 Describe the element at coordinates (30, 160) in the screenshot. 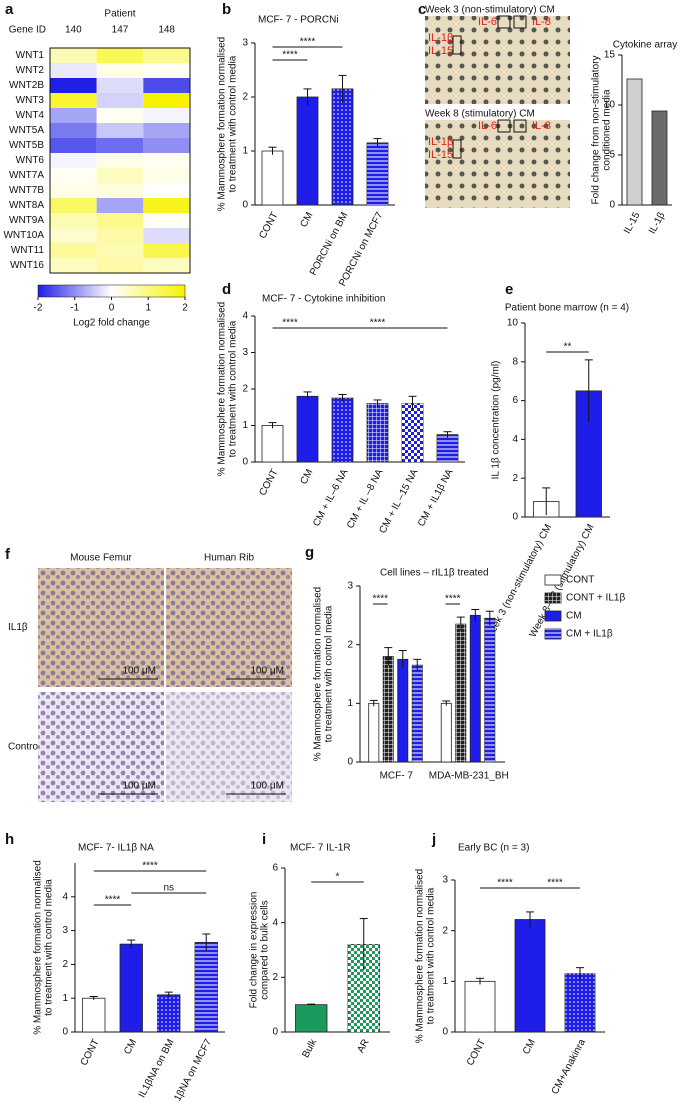

I see `row-label: WNT6` at that location.